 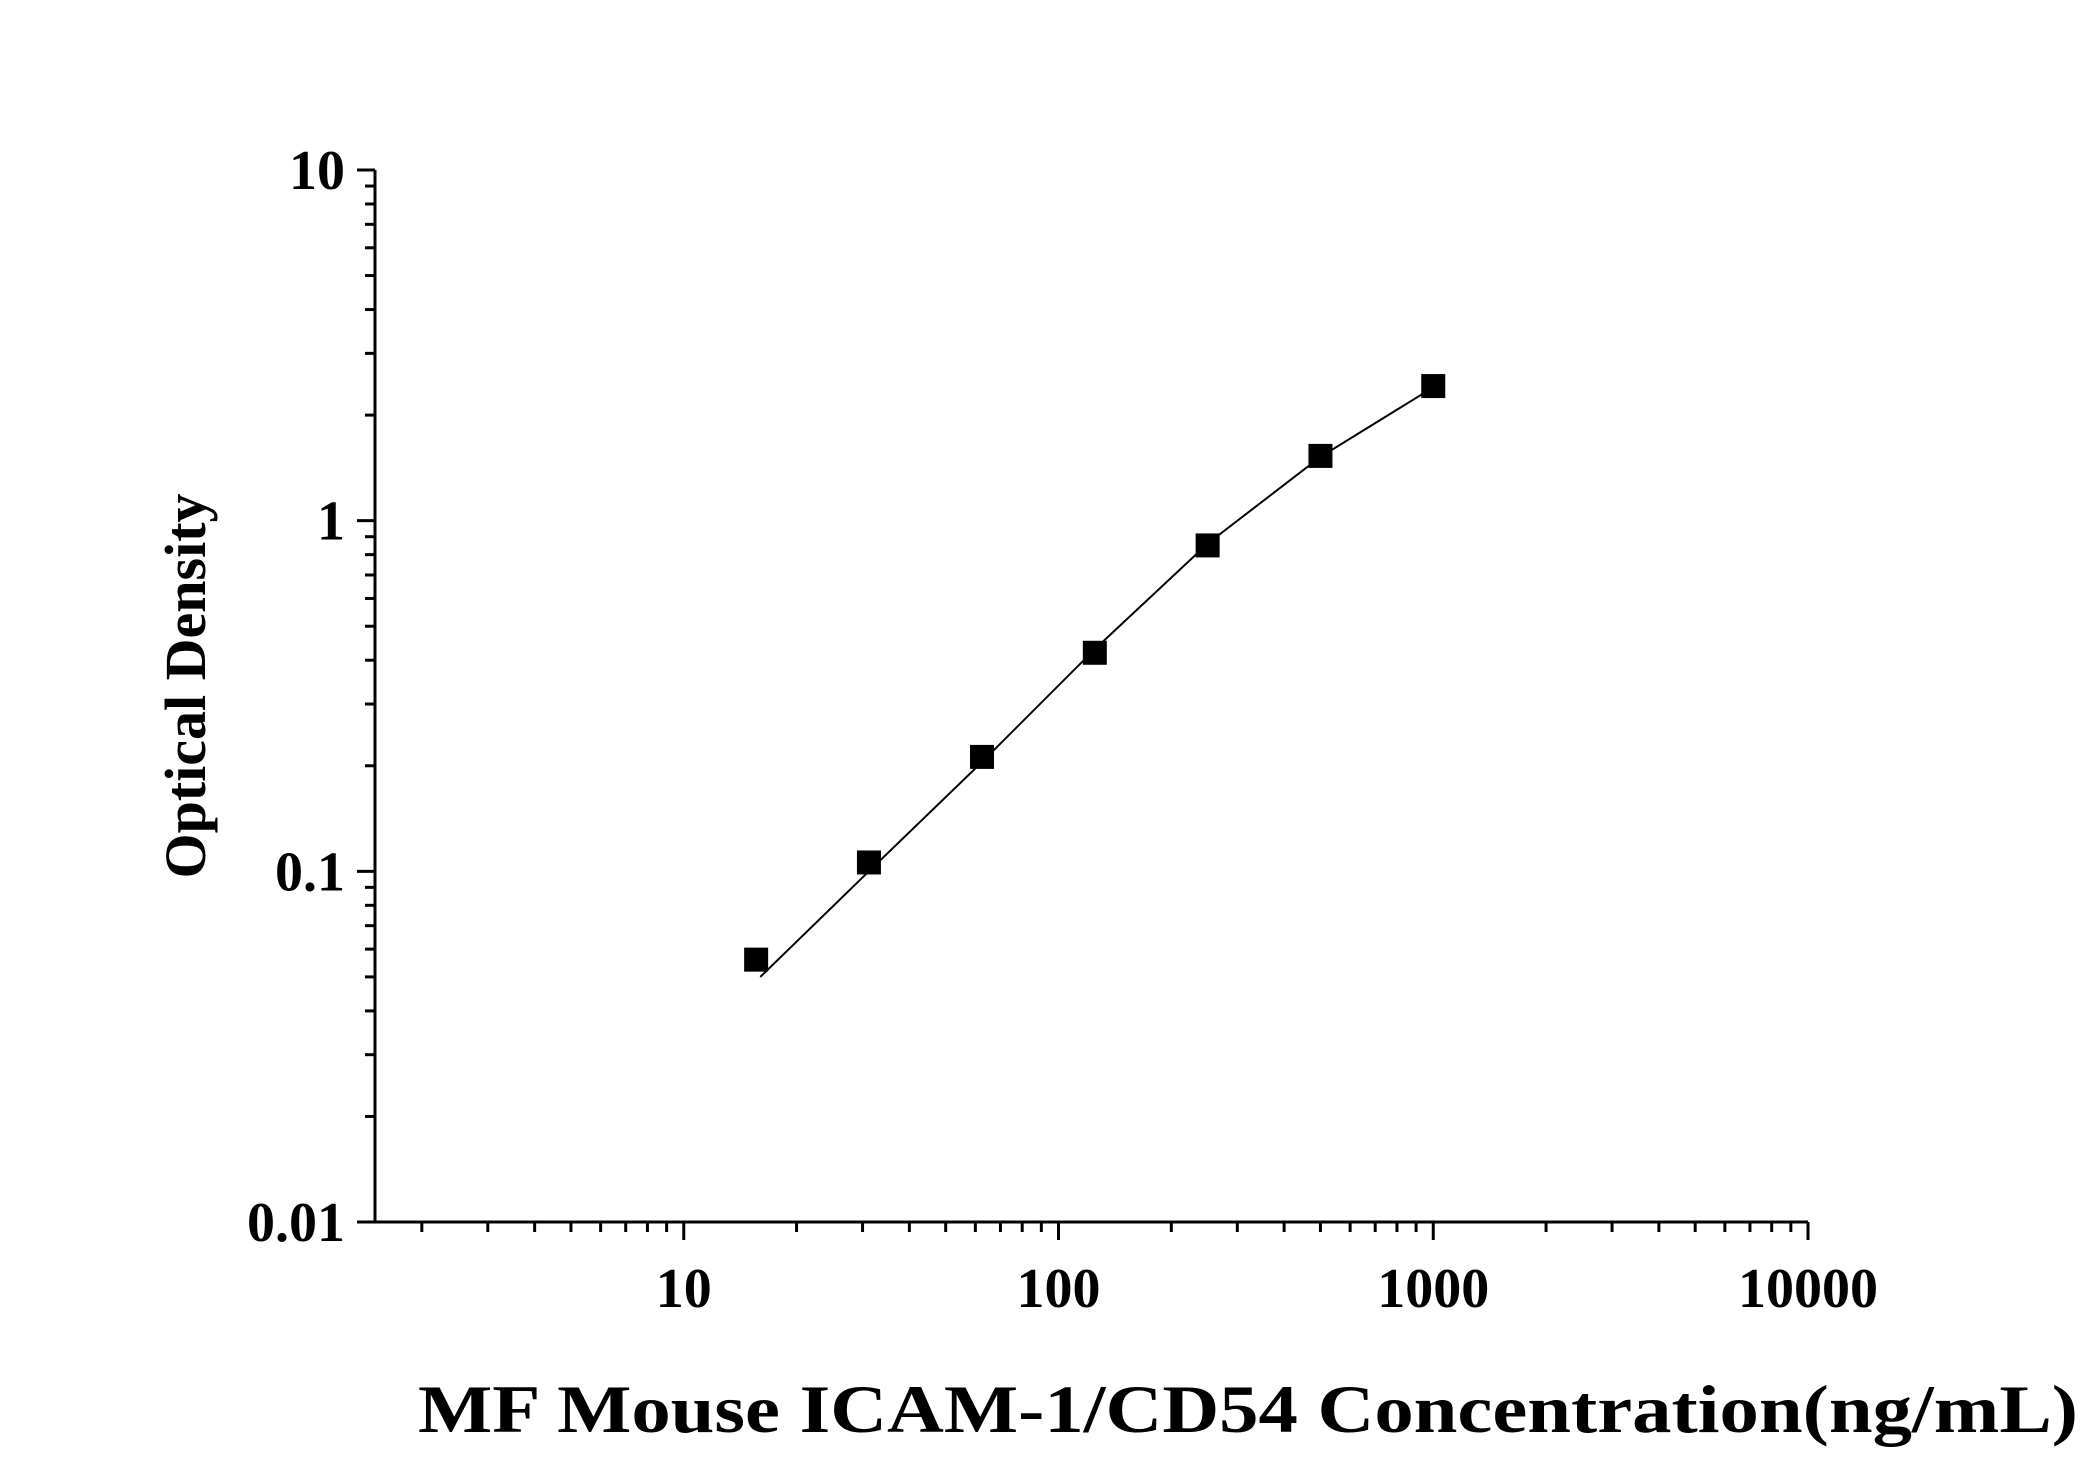 What do you see at coordinates (317, 171) in the screenshot?
I see `y-tick-label: 10` at bounding box center [317, 171].